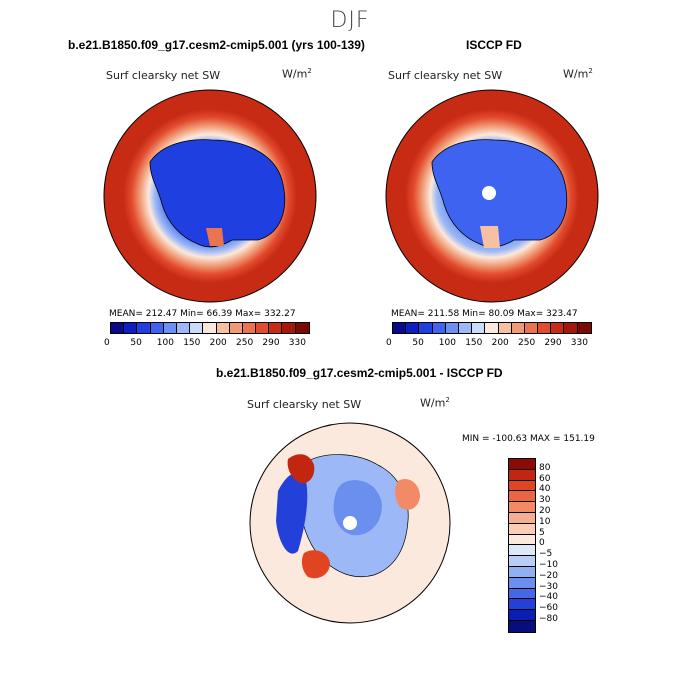  I want to click on colorbar-tick-label: −30, so click(548, 586).